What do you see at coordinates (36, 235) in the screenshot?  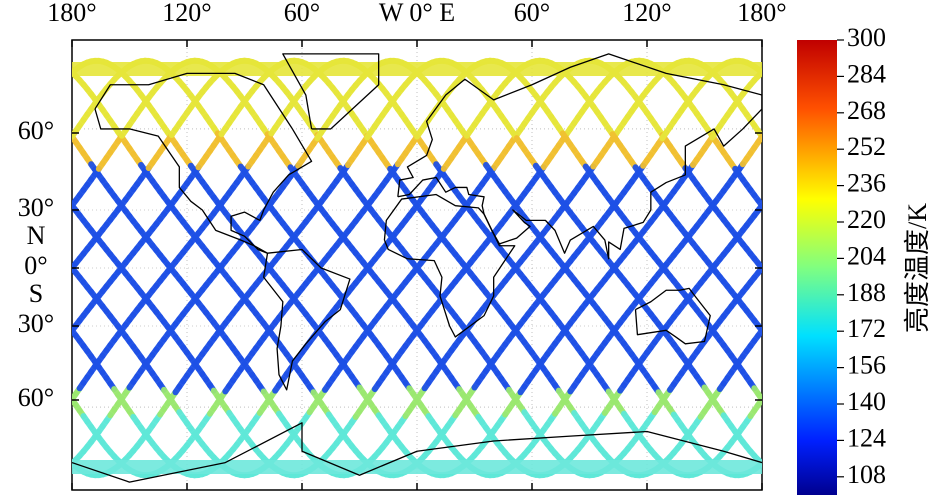 I see `lat-label: N` at bounding box center [36, 235].